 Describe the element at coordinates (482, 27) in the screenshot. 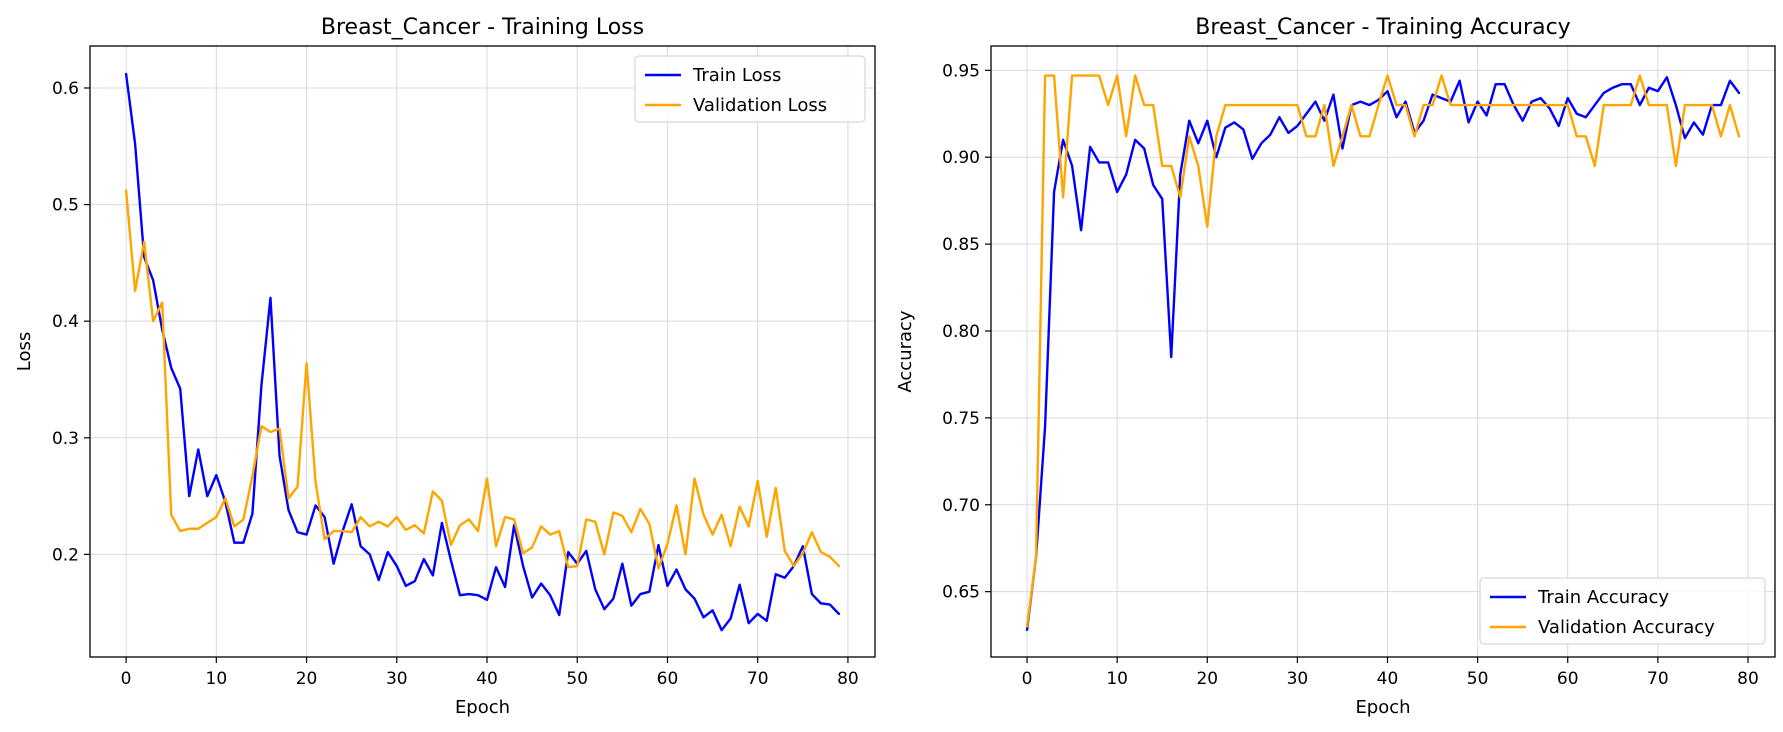

I see `chart-title: Breast_Cancer - Training Loss` at that location.